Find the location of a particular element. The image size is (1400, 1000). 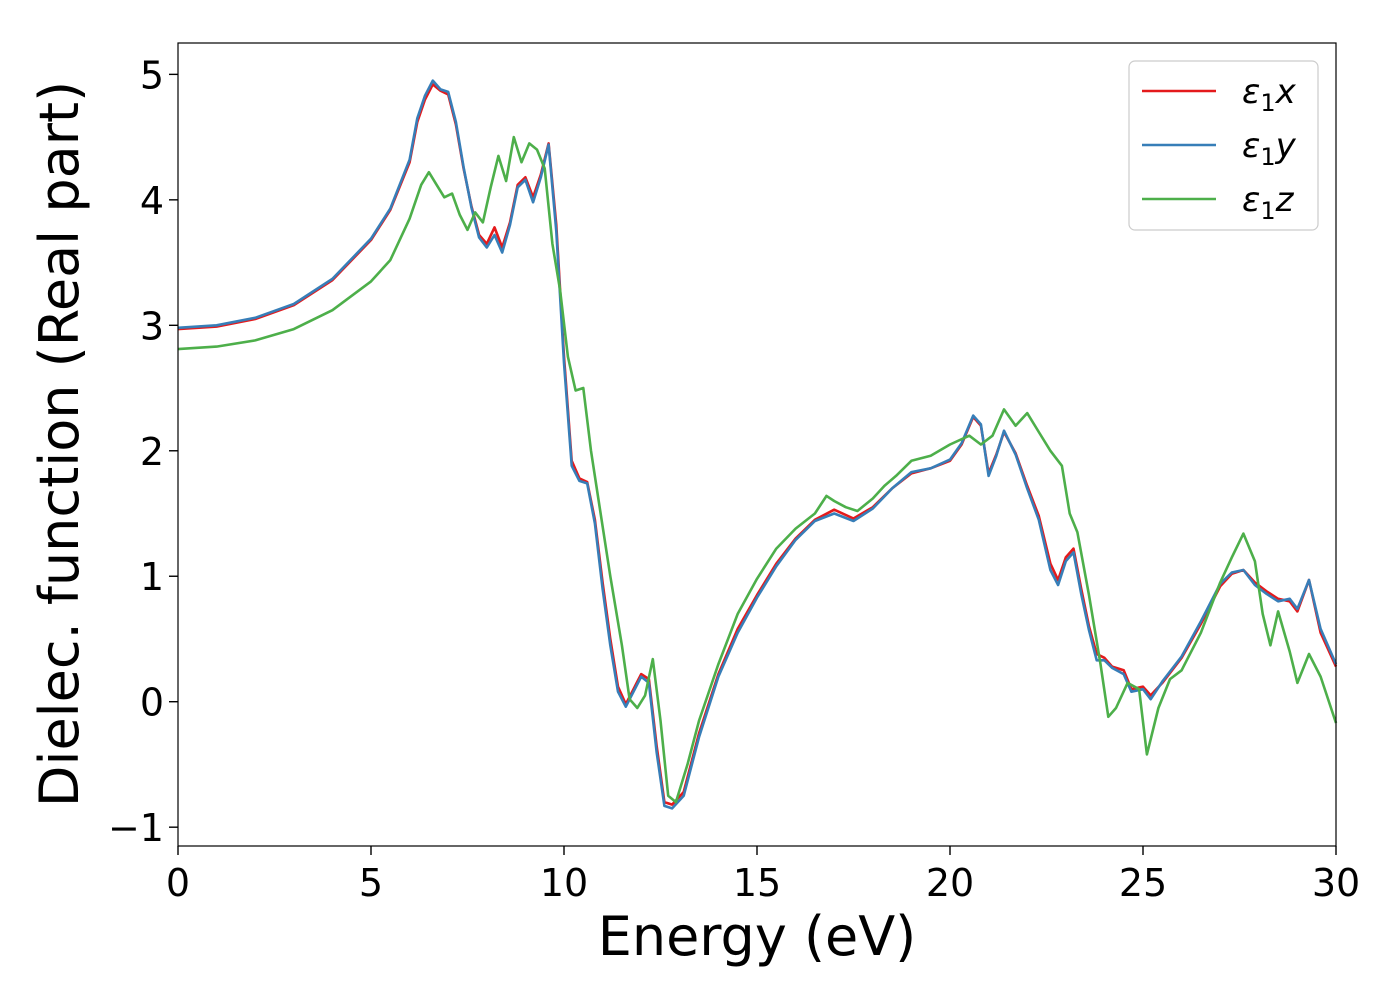

y-tick-label: 0 is located at coordinates (152, 703).